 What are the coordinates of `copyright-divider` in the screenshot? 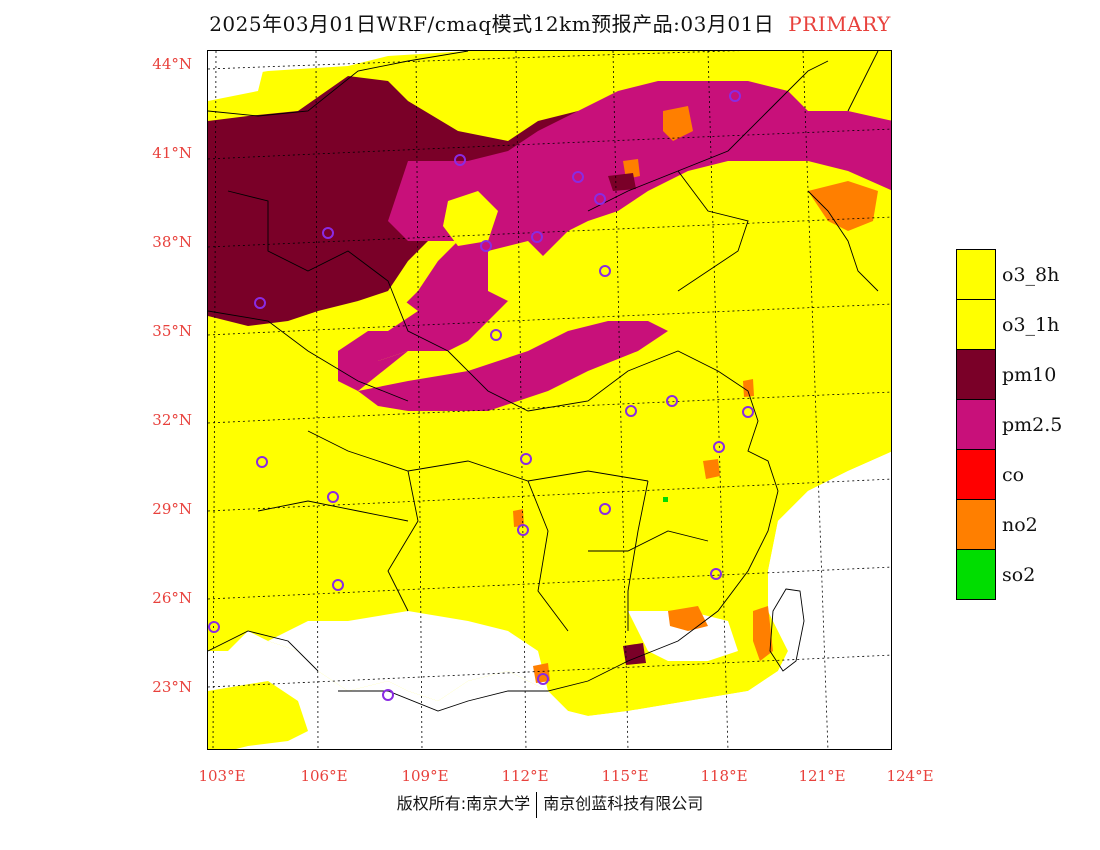 It's located at (537, 804).